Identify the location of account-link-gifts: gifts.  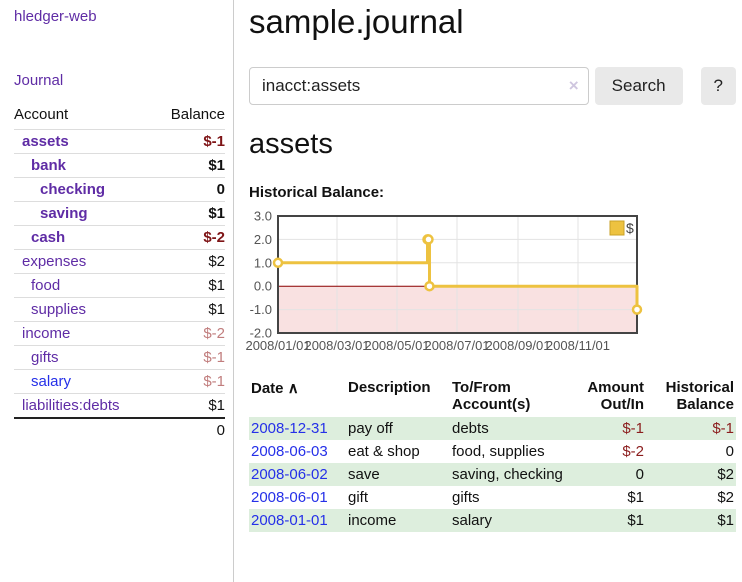
(45, 357).